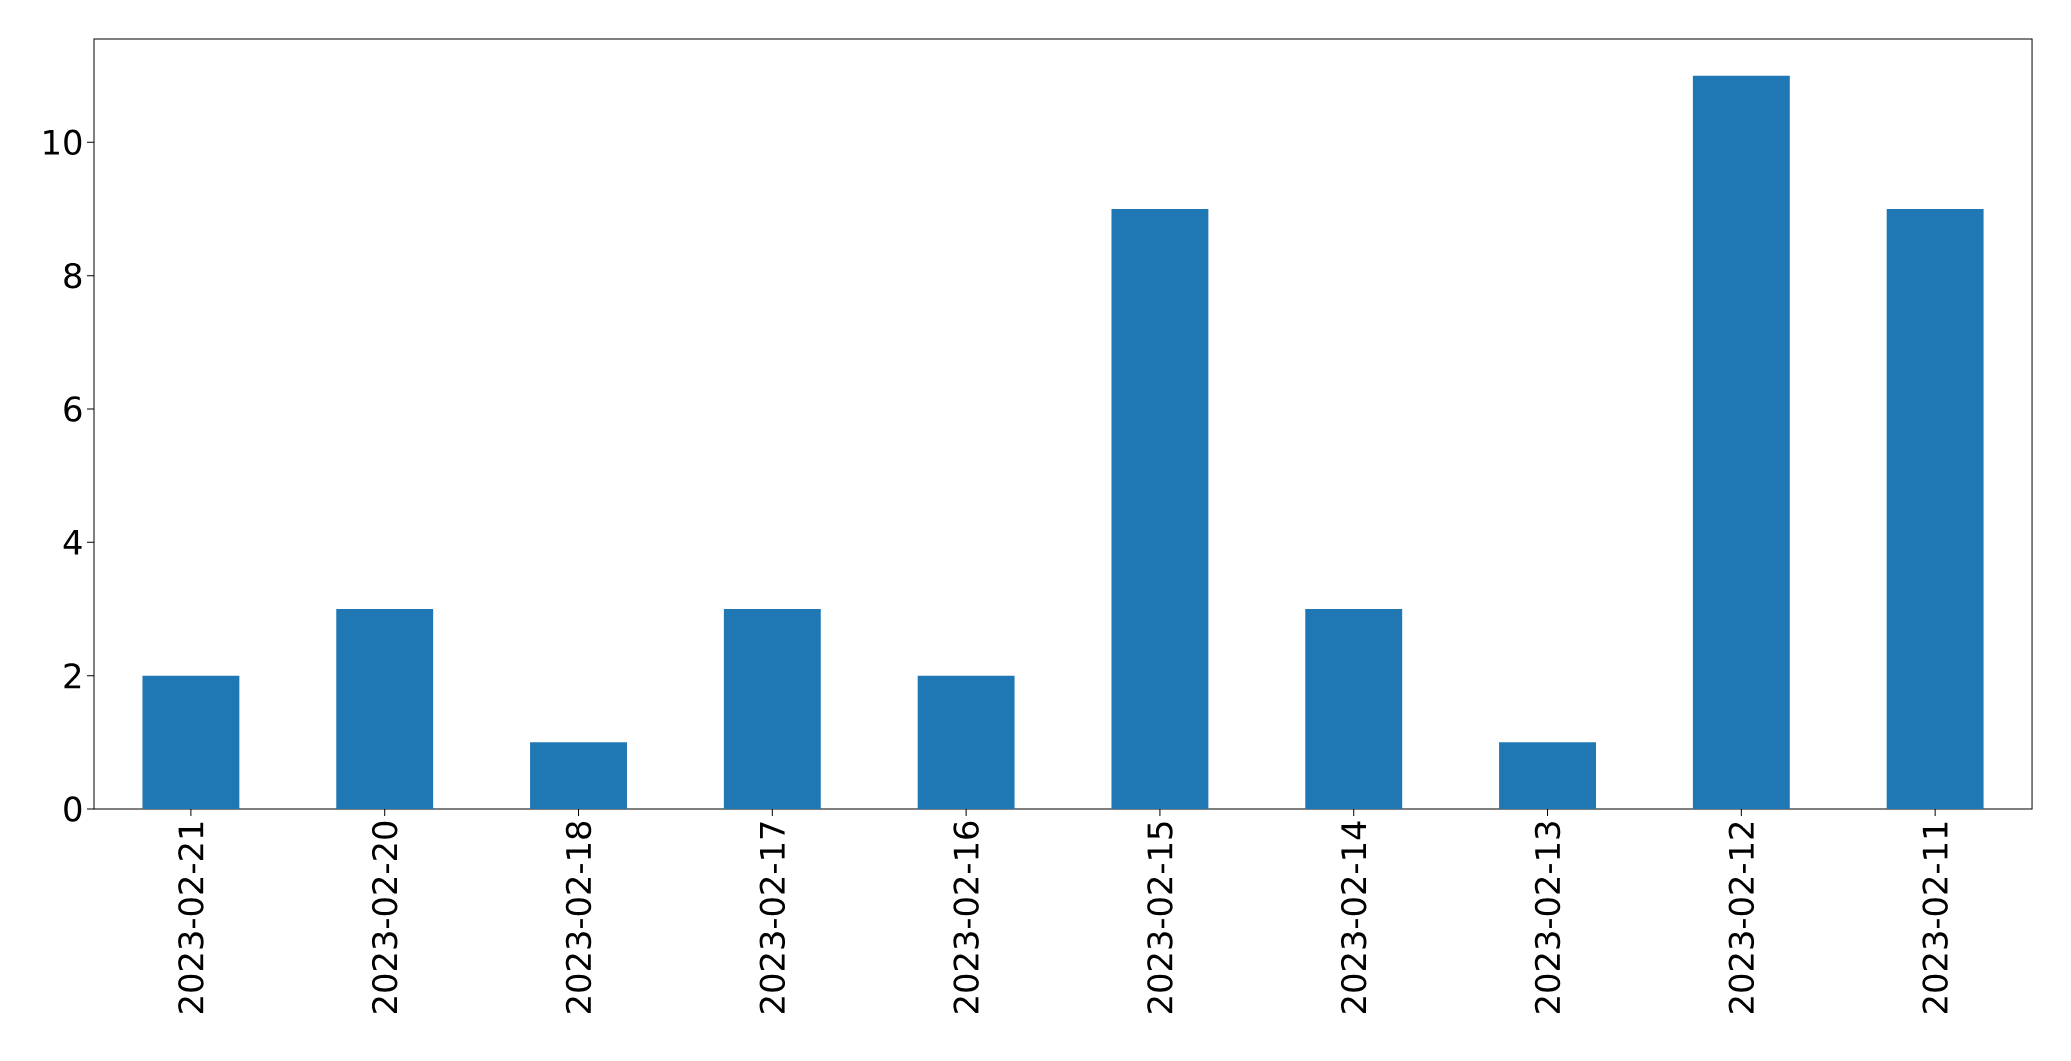 Image resolution: width=2071 pixels, height=1061 pixels. I want to click on y-tick-label: 8, so click(73, 275).